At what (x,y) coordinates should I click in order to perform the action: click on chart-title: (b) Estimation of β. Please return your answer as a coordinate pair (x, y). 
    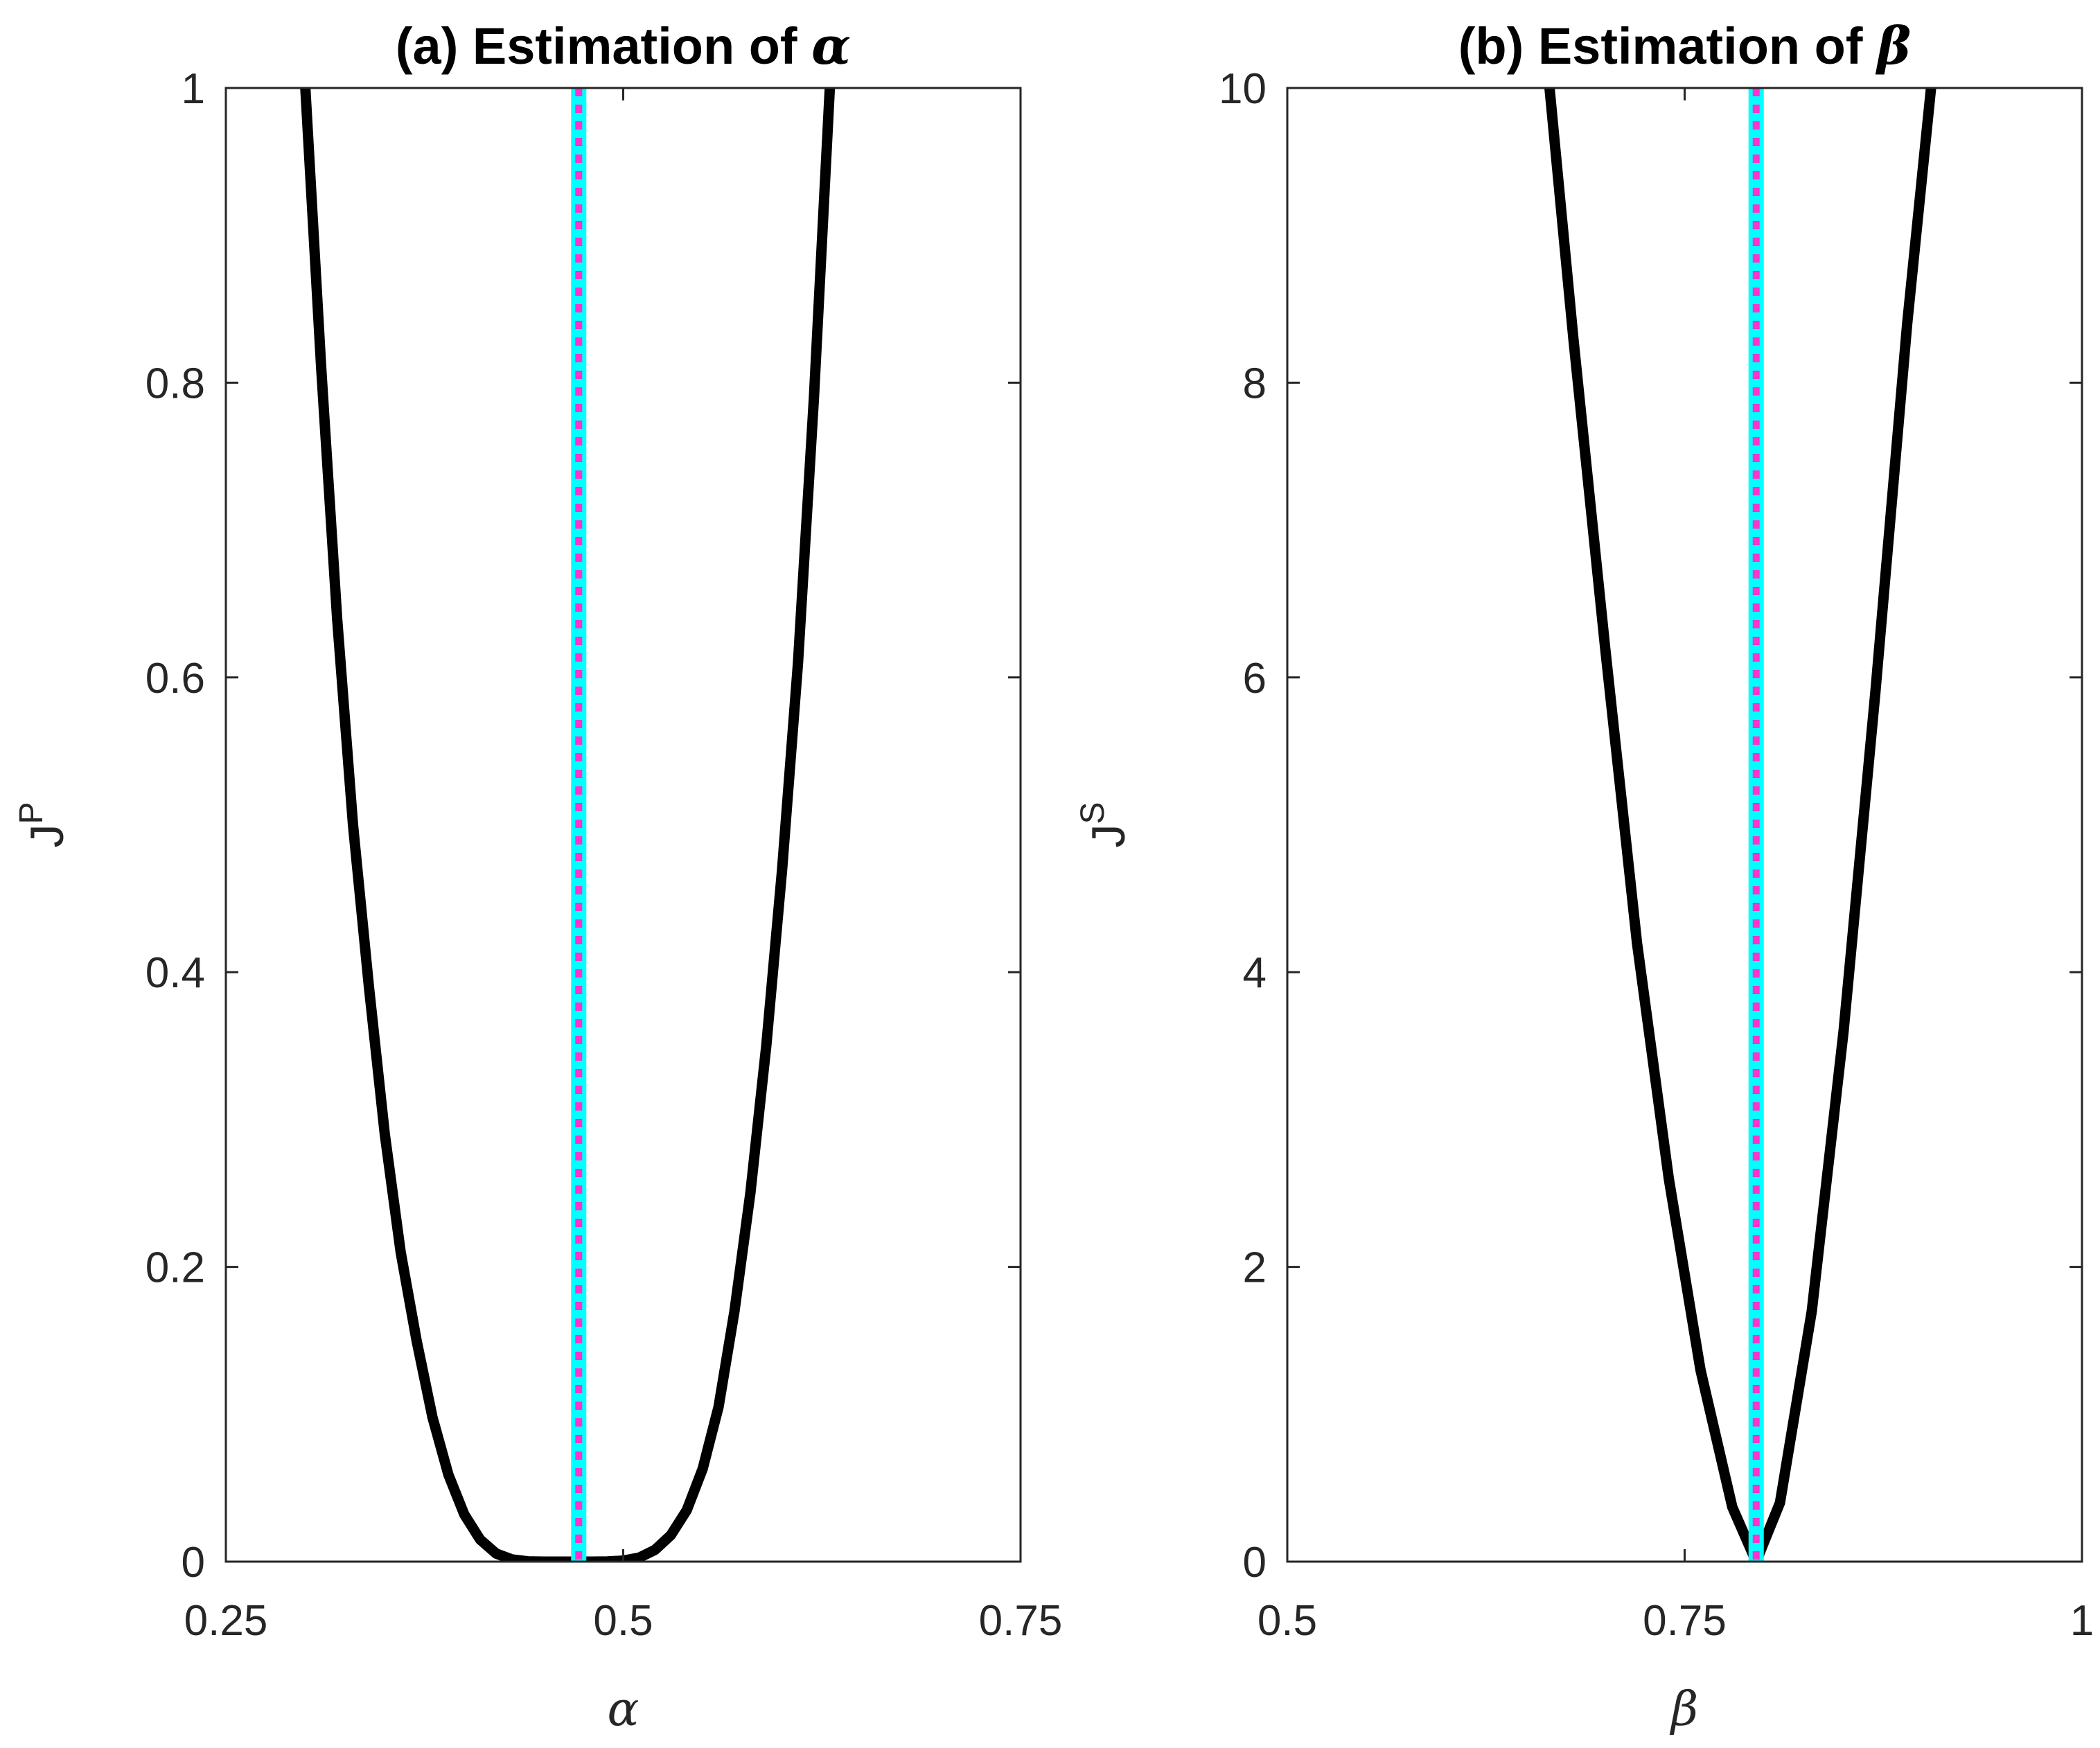
    Looking at the image, I should click on (1684, 47).